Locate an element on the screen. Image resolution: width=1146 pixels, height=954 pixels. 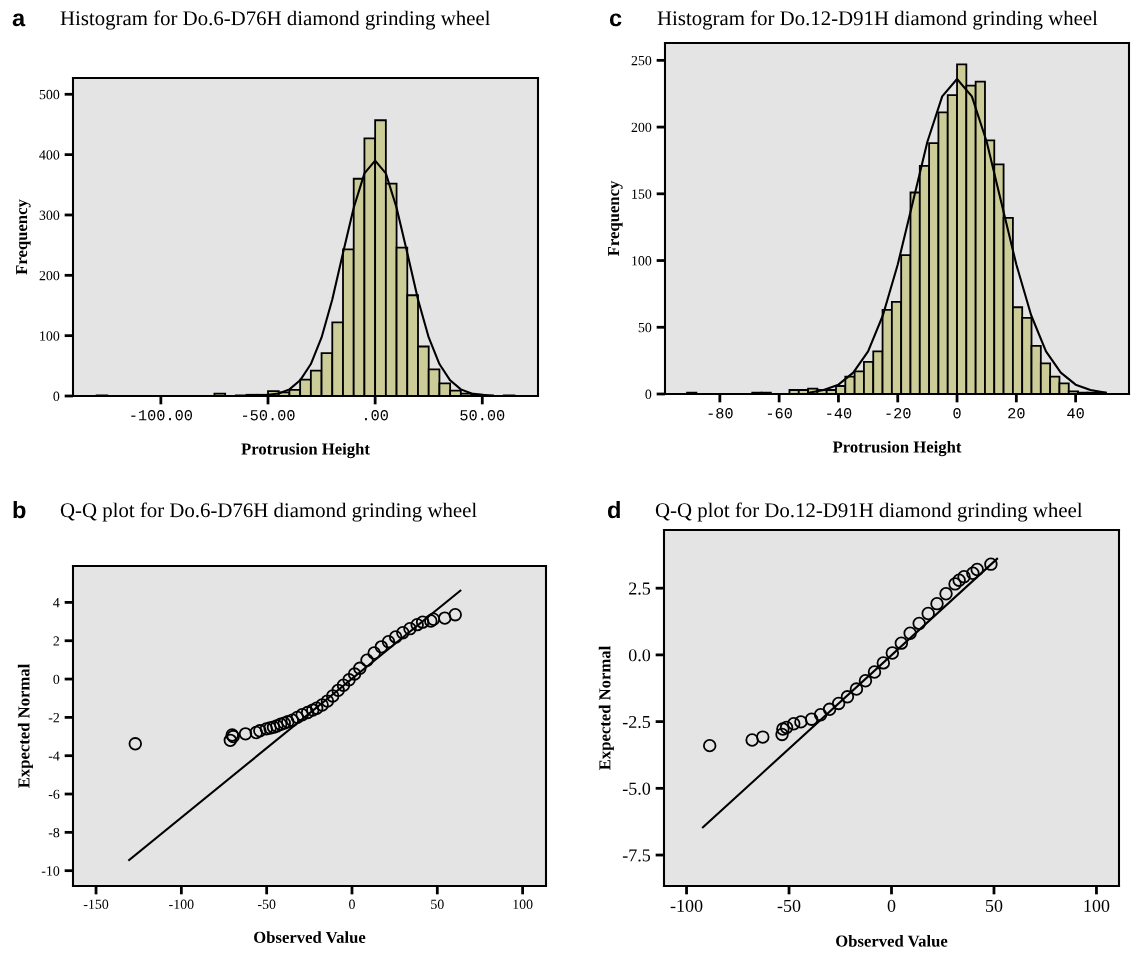
chart-title: Histogram for Do.6-D76H diamond grinding wheel is located at coordinates (275, 20).